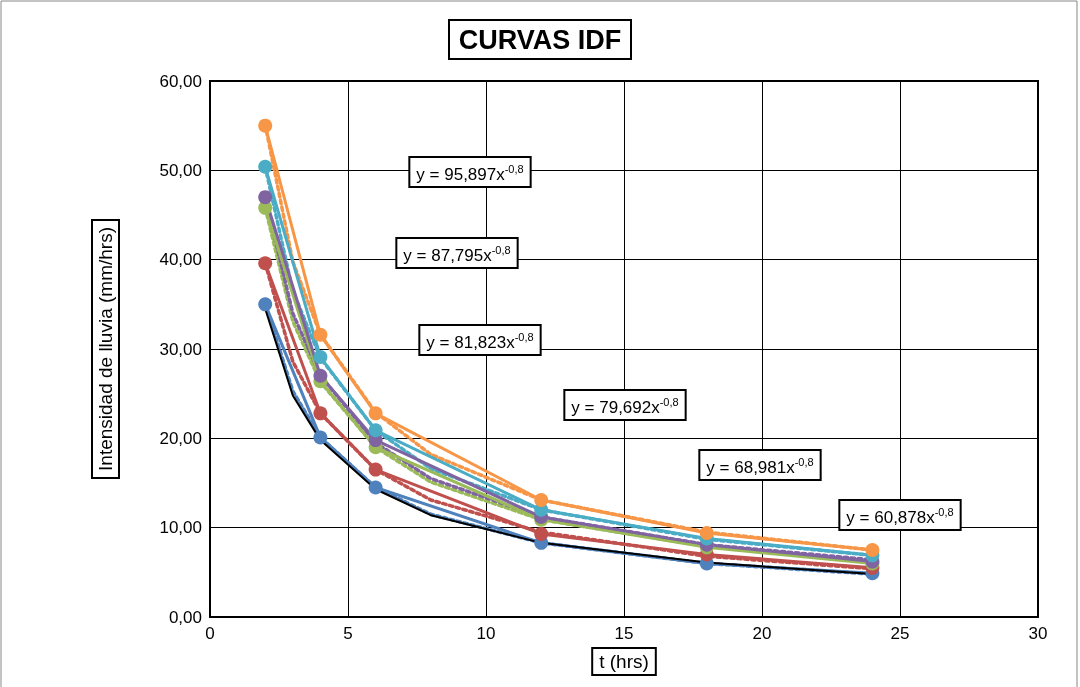 This screenshot has height=687, width=1080. I want to click on y-axis-title: Intensidad de lluvia (mm/hrs), so click(105, 349).